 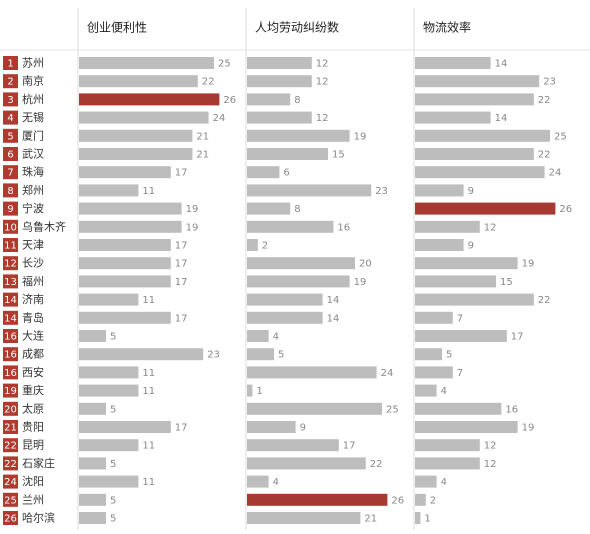 What do you see at coordinates (229, 100) in the screenshot?
I see `value-label: 26` at bounding box center [229, 100].